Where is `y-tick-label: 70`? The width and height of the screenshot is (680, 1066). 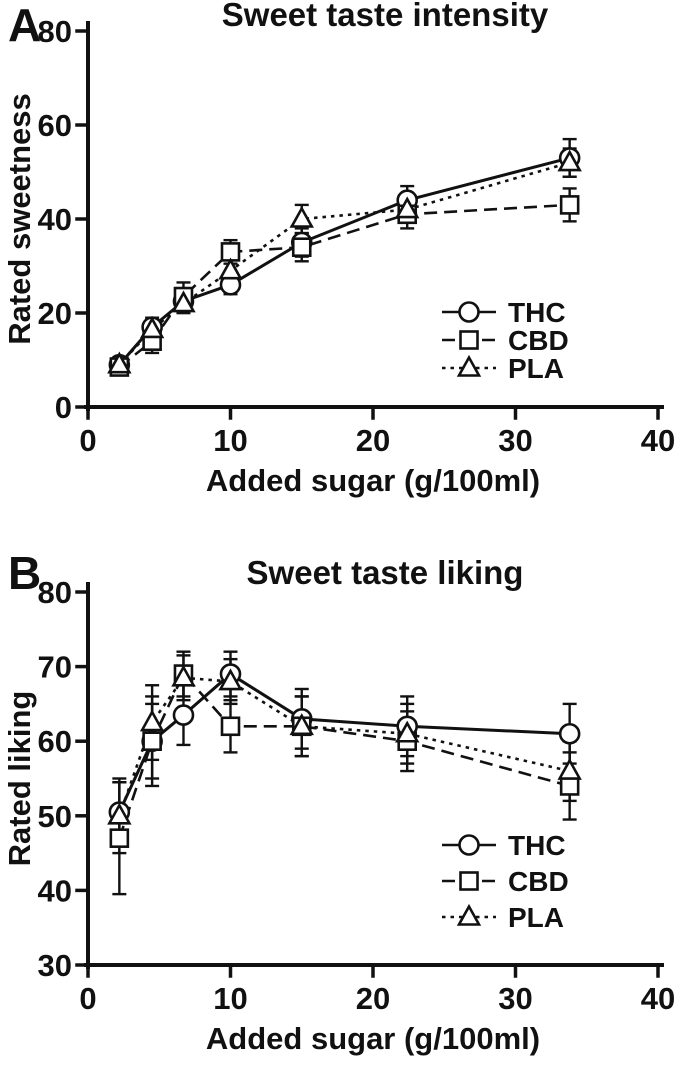 y-tick-label: 70 is located at coordinates (55, 667).